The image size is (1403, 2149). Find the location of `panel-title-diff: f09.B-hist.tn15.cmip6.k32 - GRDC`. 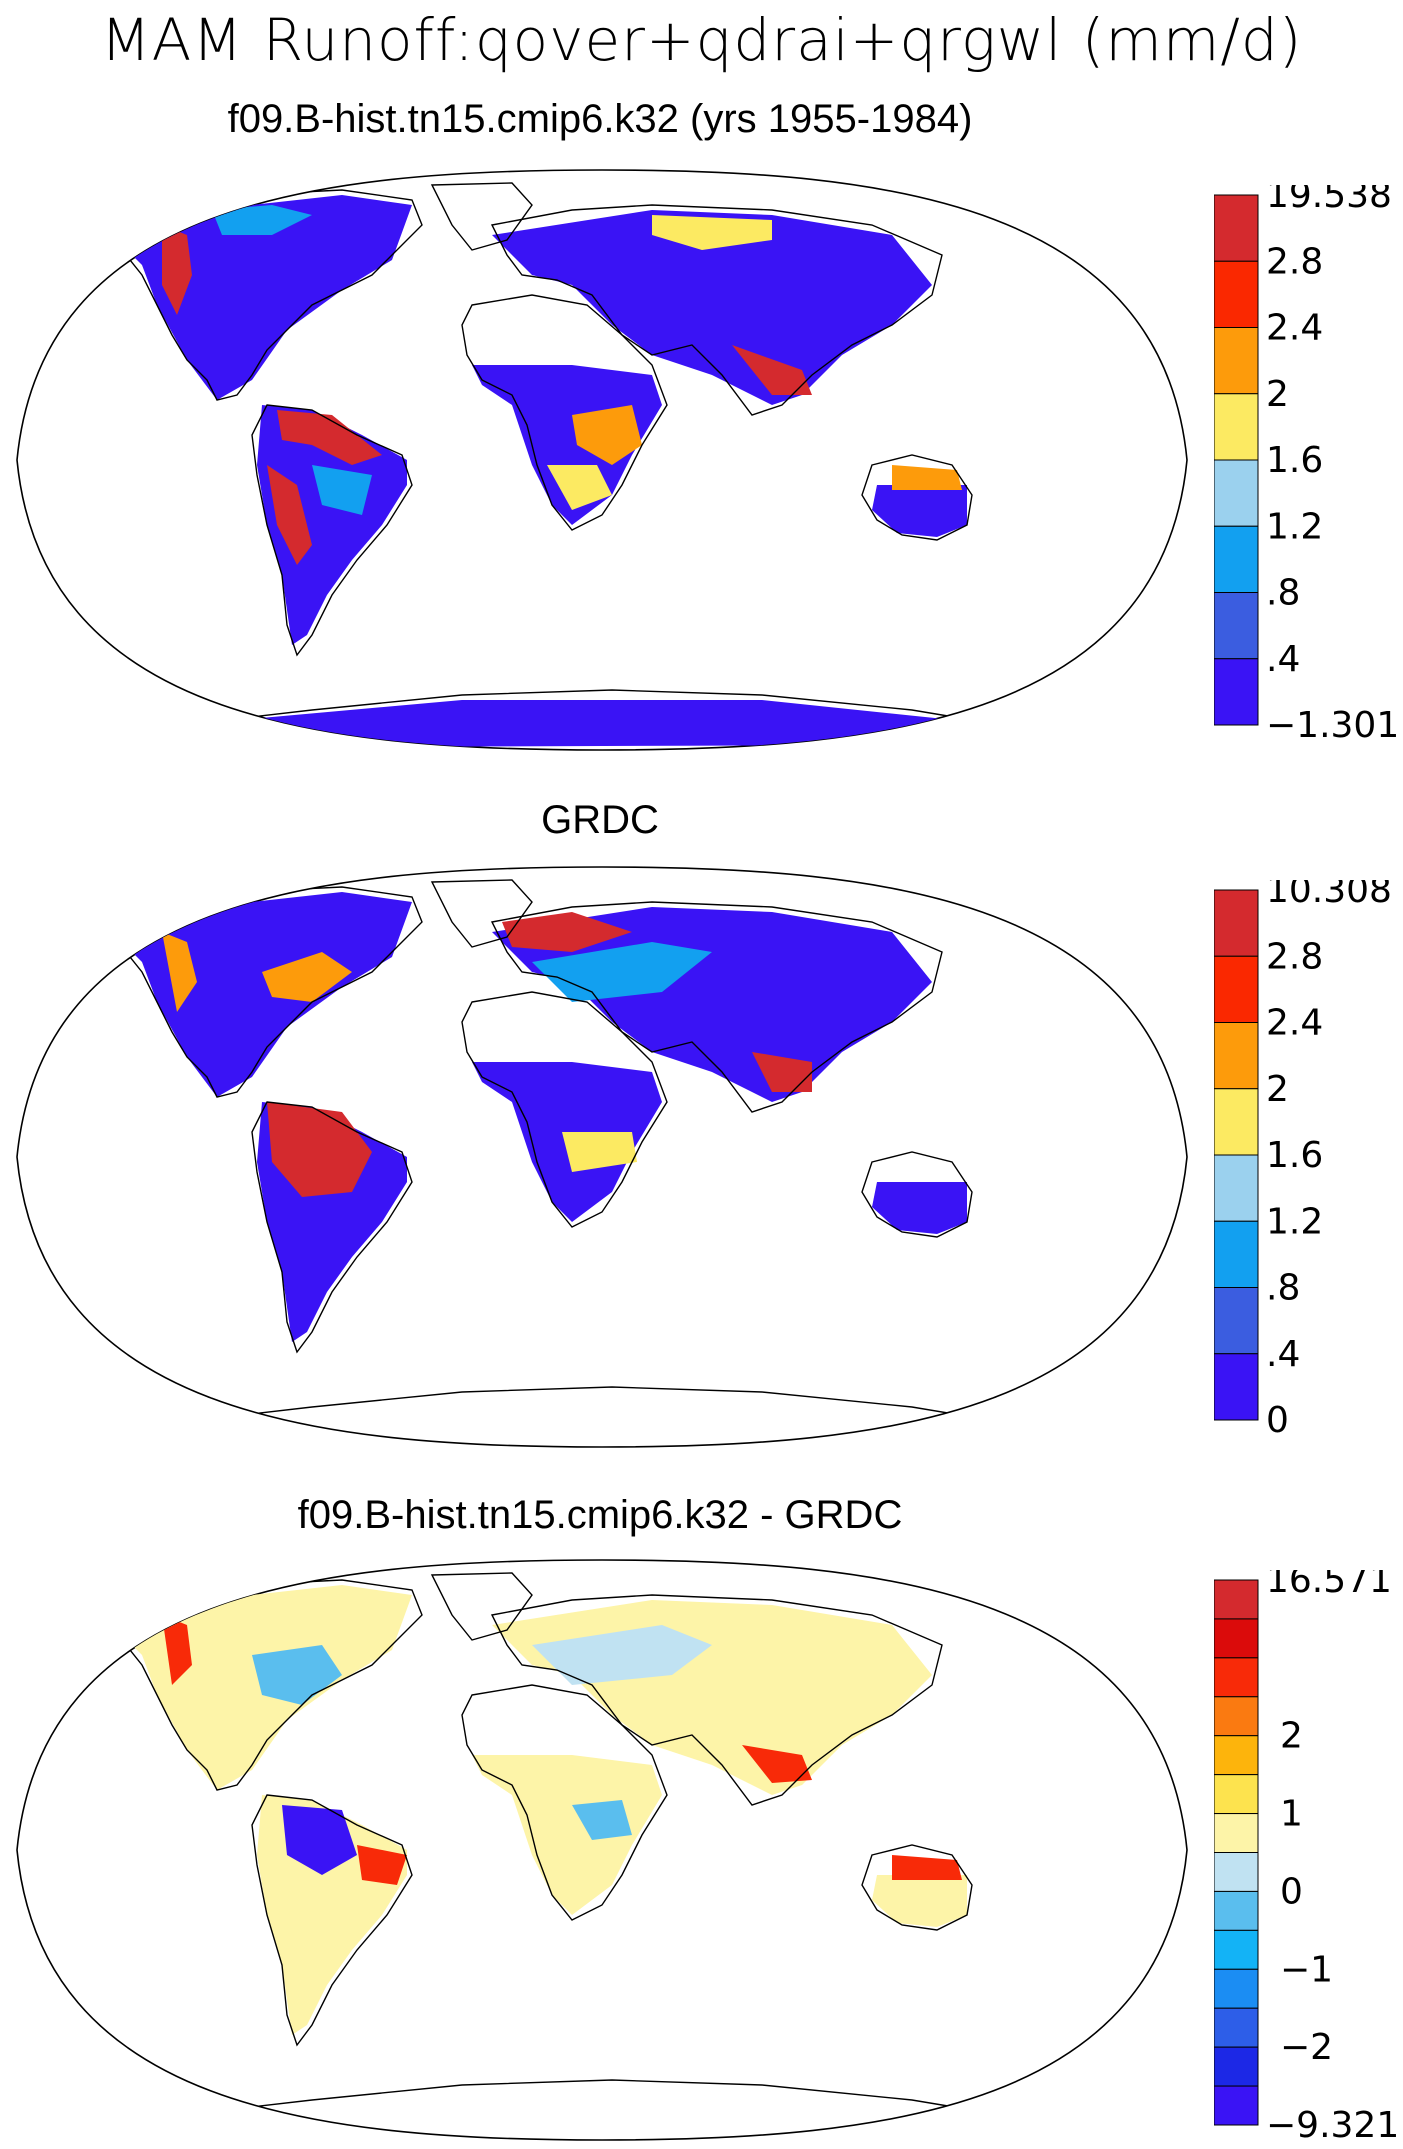

panel-title-diff: f09.B-hist.tn15.cmip6.k32 - GRDC is located at coordinates (600, 1515).